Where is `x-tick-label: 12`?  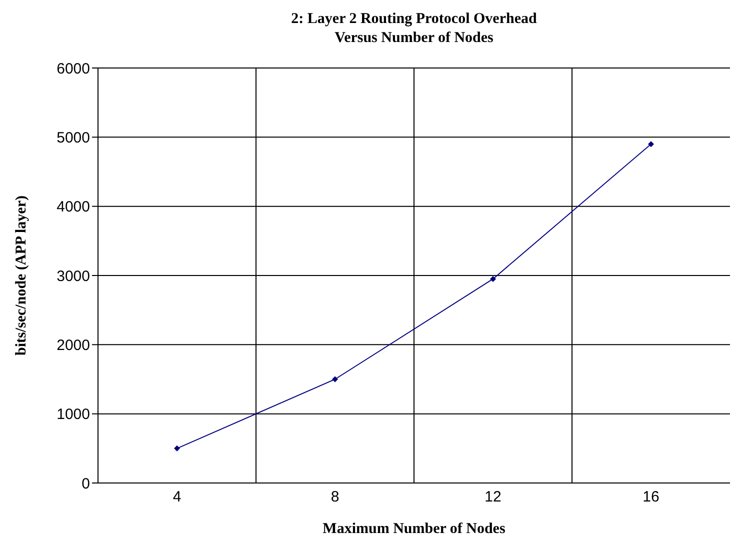
x-tick-label: 12 is located at coordinates (493, 497).